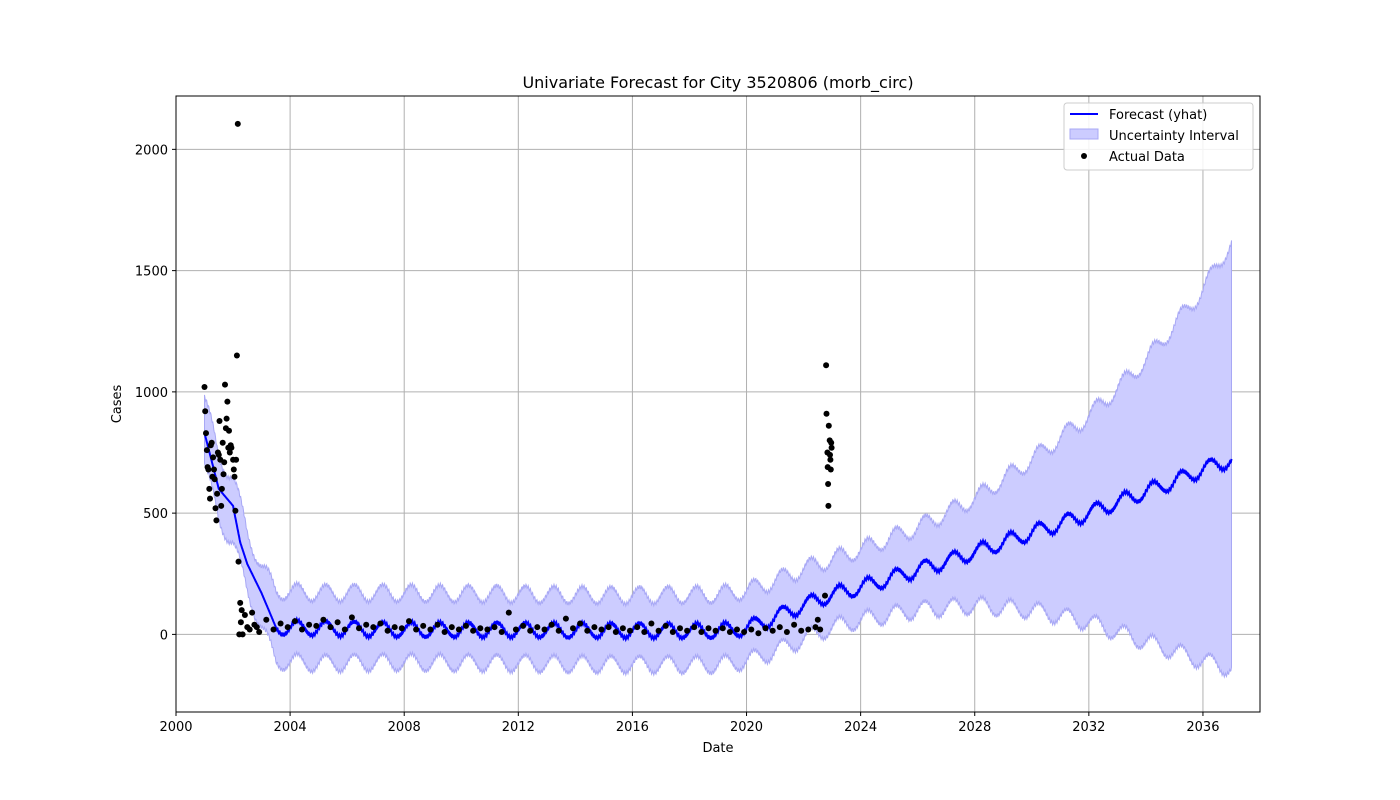 The width and height of the screenshot is (1400, 800). Describe the element at coordinates (175, 727) in the screenshot. I see `x-tick-label: 2000` at that location.